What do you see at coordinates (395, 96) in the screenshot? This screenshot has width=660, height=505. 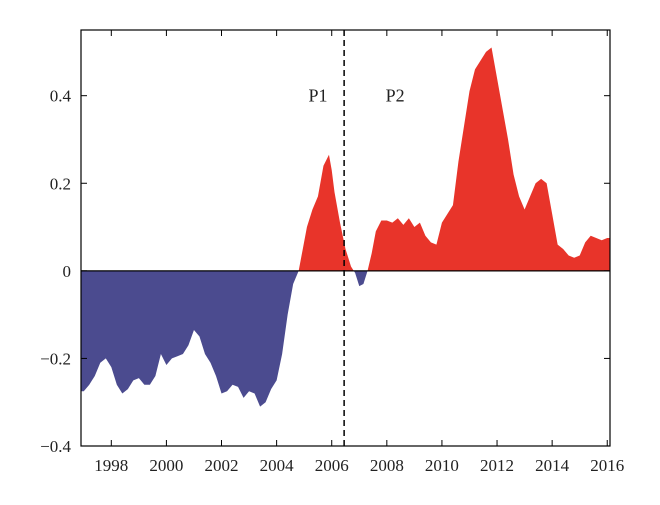 I see `annotation-p2: P2` at bounding box center [395, 96].